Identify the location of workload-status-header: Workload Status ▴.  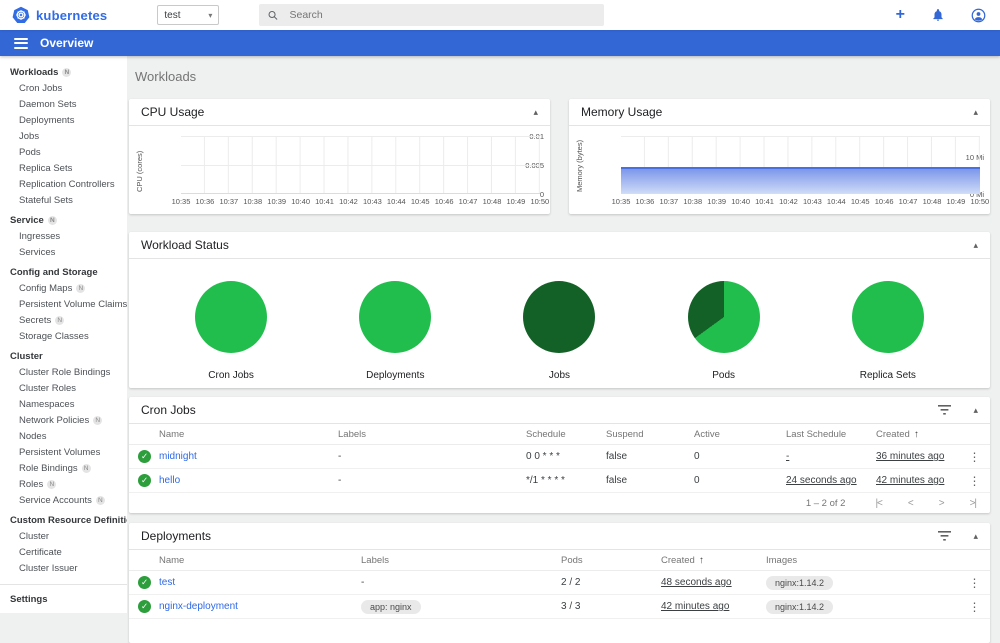
(559, 245).